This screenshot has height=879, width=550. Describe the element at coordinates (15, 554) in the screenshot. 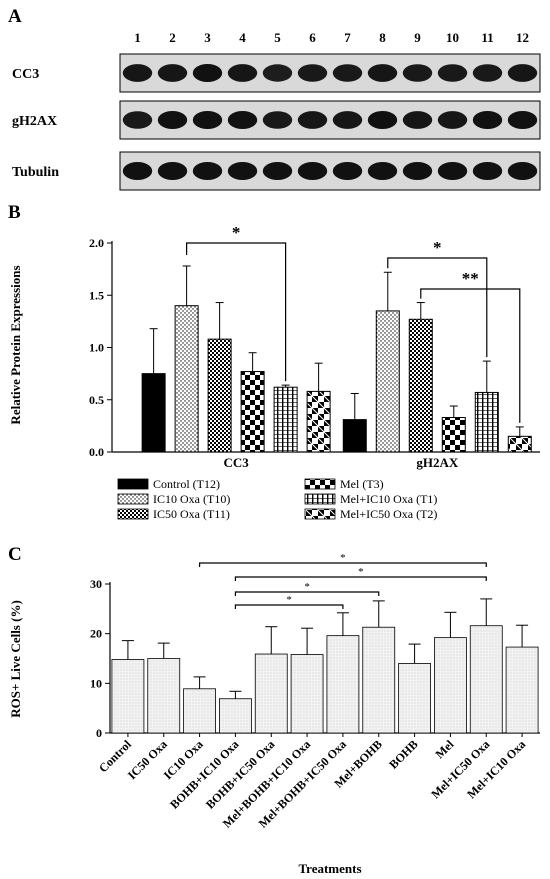

I see `panel-label-c: C` at that location.